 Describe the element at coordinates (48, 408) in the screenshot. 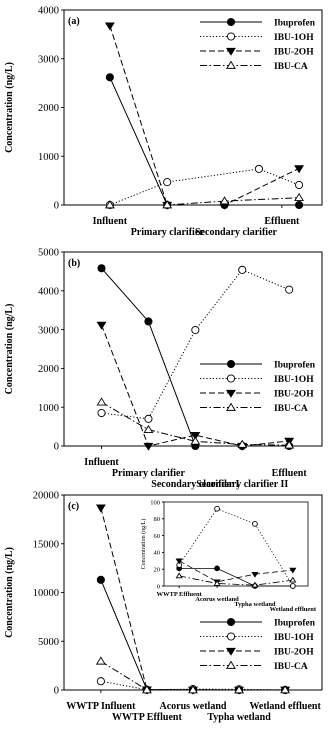

I see `panel-b-ytick-label: 1000` at that location.